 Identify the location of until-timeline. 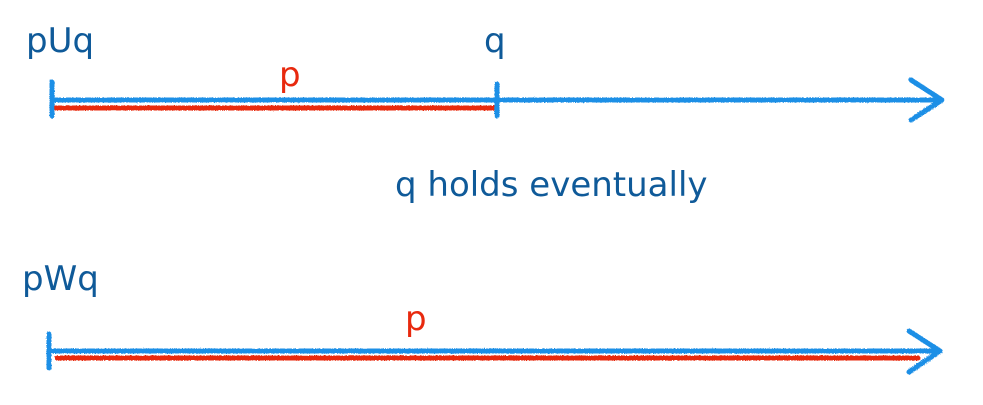
(497, 100).